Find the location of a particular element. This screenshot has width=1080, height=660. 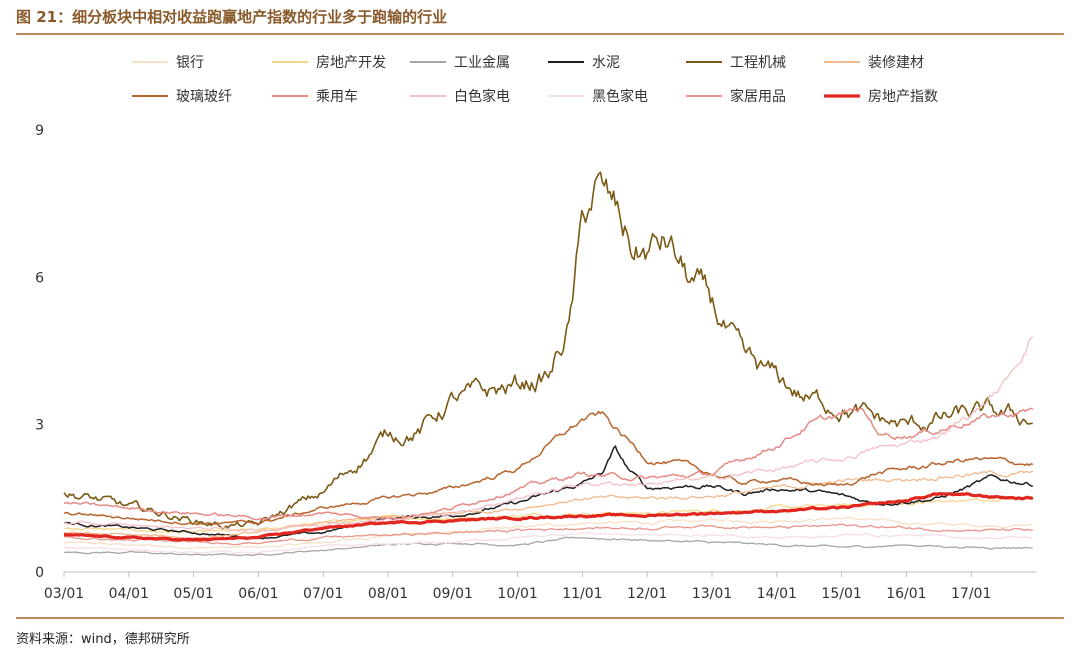

x-tick-label: 17/01 is located at coordinates (971, 594).